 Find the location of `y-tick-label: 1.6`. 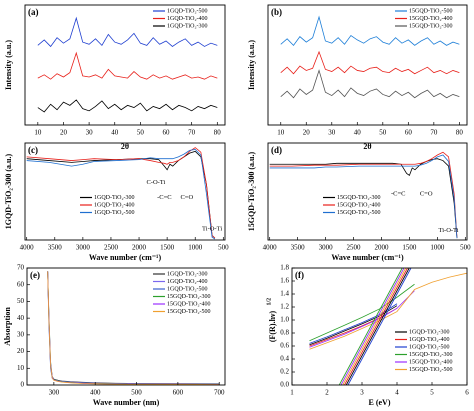

y-tick-label: 1.6 is located at coordinates (284, 281).